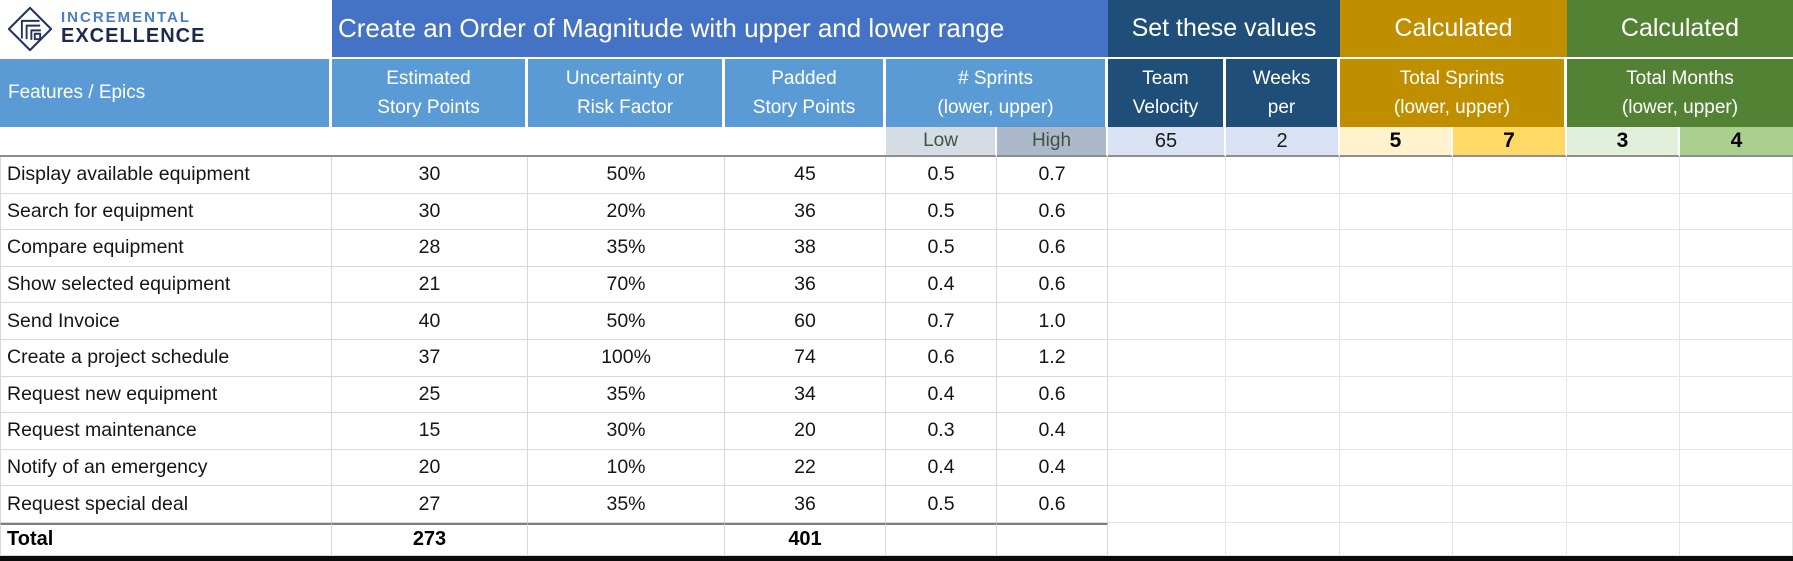  What do you see at coordinates (1052, 321) in the screenshot?
I see `sprints-high-cell: 1.0` at bounding box center [1052, 321].